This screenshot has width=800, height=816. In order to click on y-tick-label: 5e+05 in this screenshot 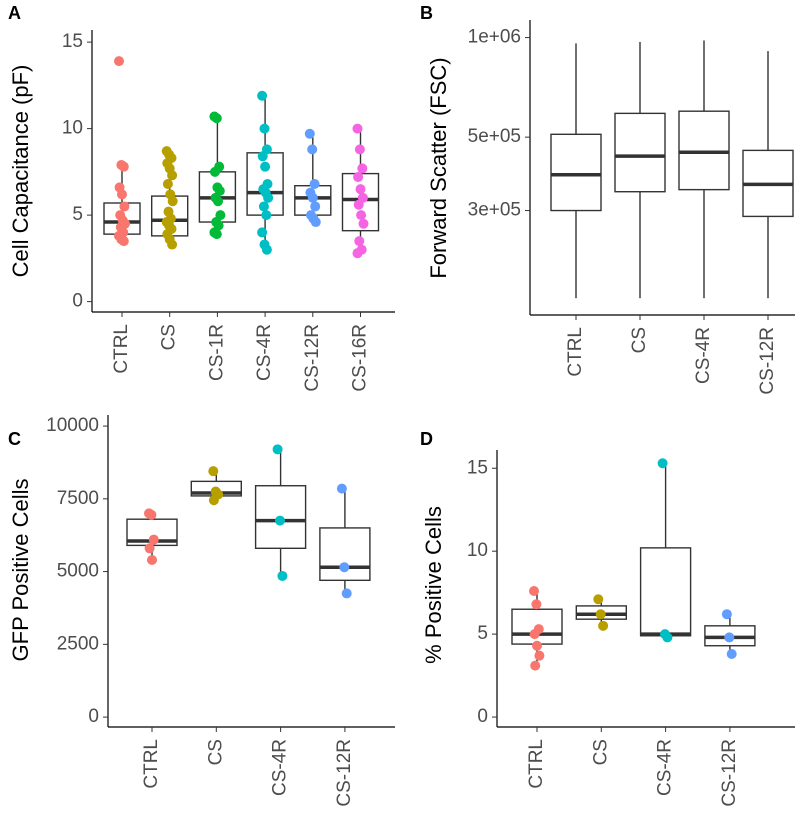, I will do `click(494, 136)`.